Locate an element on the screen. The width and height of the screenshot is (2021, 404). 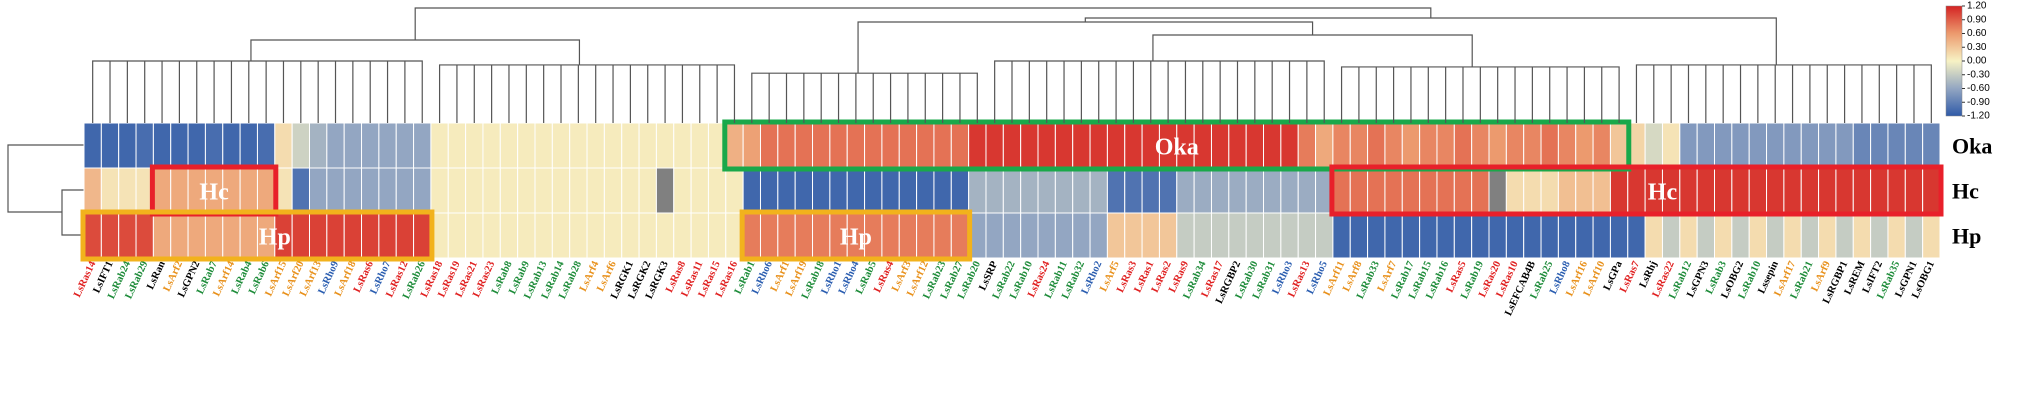
annotation-label: Hp is located at coordinates (856, 238).